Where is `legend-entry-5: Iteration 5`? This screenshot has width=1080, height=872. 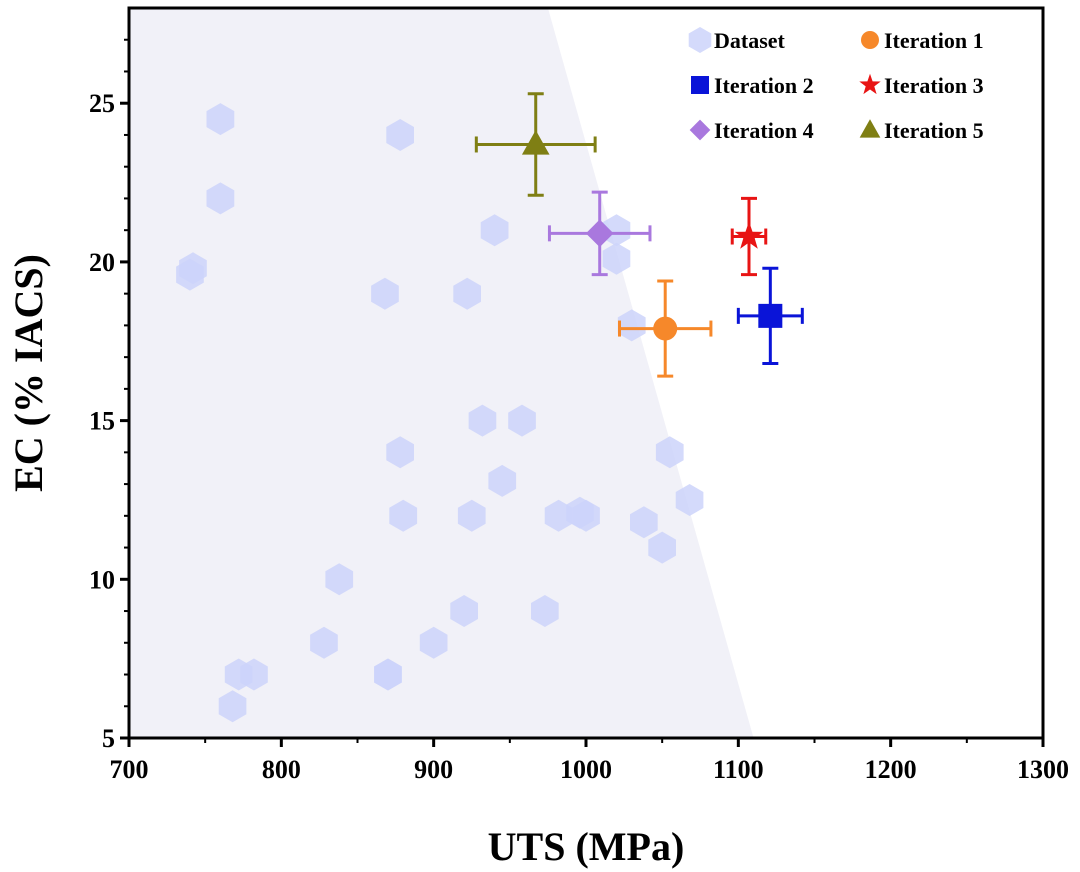 legend-entry-5: Iteration 5 is located at coordinates (921, 130).